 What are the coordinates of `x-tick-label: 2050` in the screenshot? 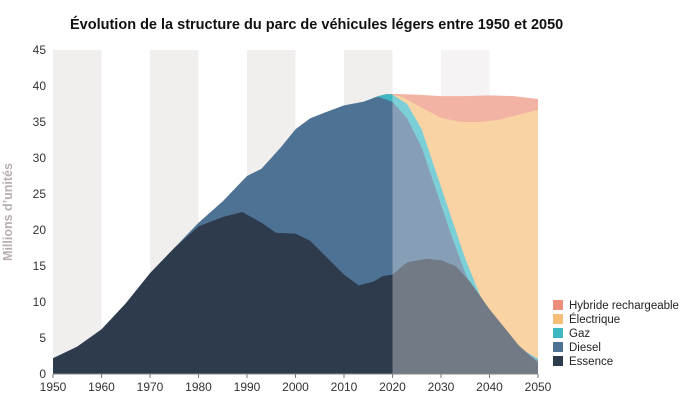 It's located at (538, 387).